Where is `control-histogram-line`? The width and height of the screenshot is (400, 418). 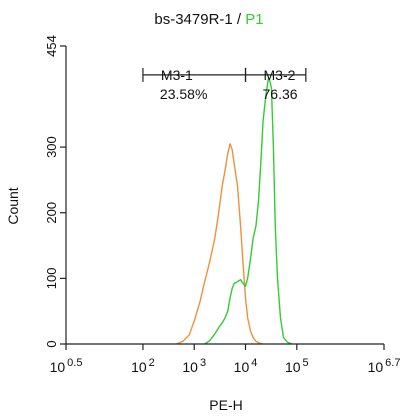
control-histogram-line is located at coordinates (220, 244).